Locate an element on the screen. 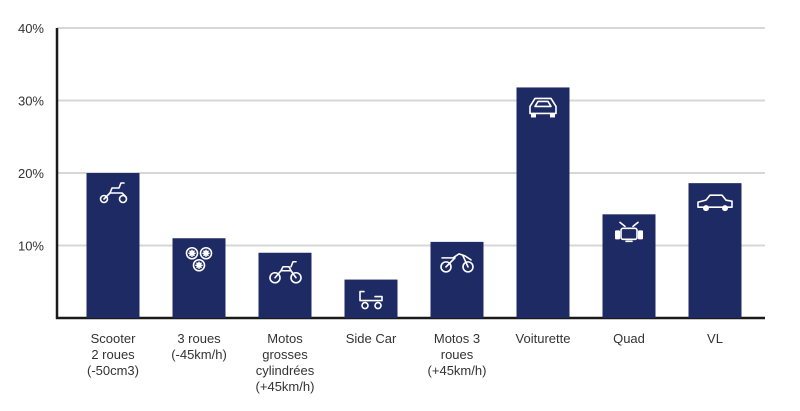 The height and width of the screenshot is (411, 800). sidecar-body is located at coordinates (371, 296).